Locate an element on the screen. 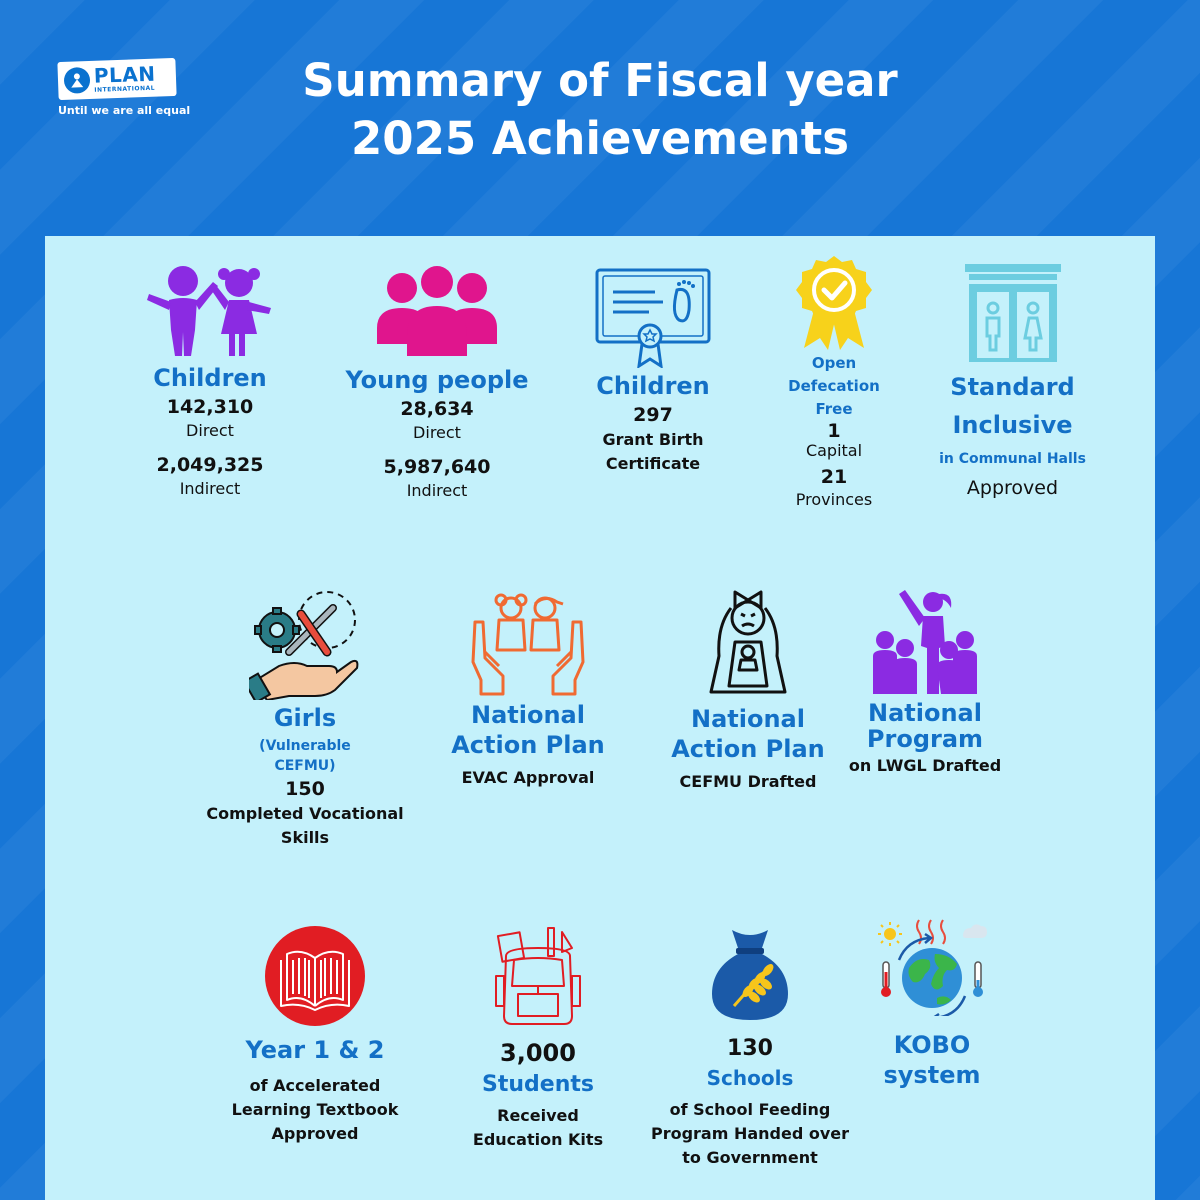  students-desc-1: Received is located at coordinates (538, 1115).